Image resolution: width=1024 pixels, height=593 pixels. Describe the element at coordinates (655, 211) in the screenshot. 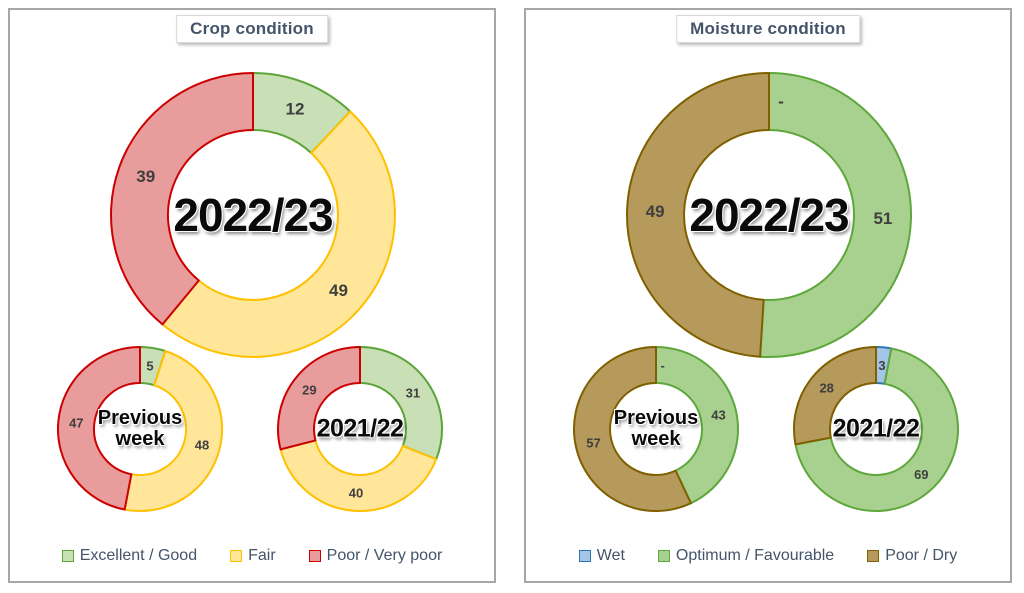

I see `slice-value-label-poor-dry: 49` at that location.